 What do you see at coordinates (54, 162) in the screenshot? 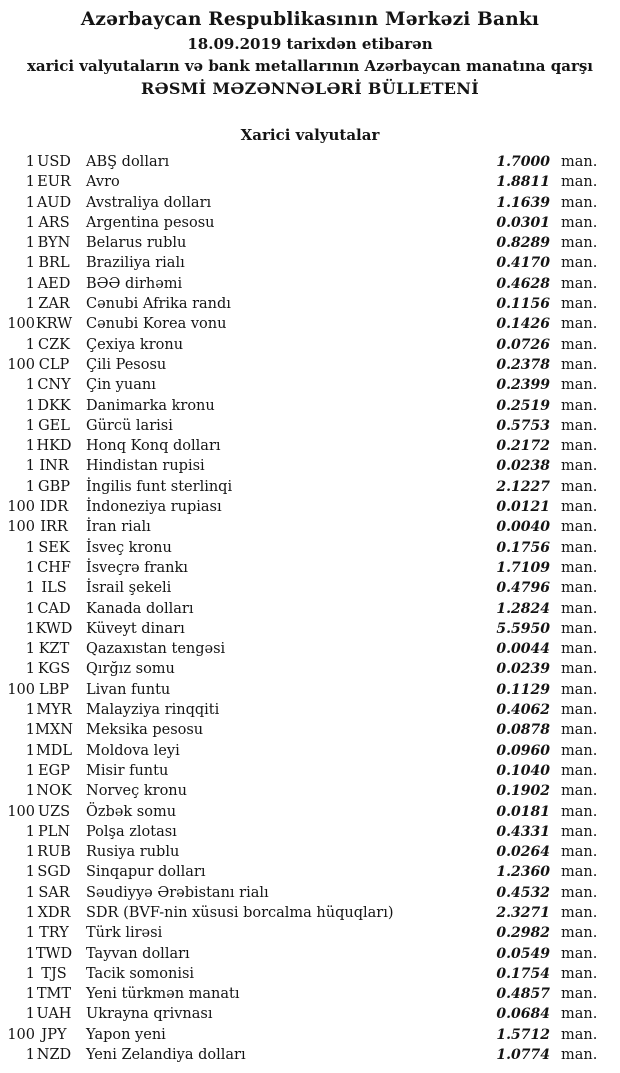
I see `currency-code: USD` at bounding box center [54, 162].